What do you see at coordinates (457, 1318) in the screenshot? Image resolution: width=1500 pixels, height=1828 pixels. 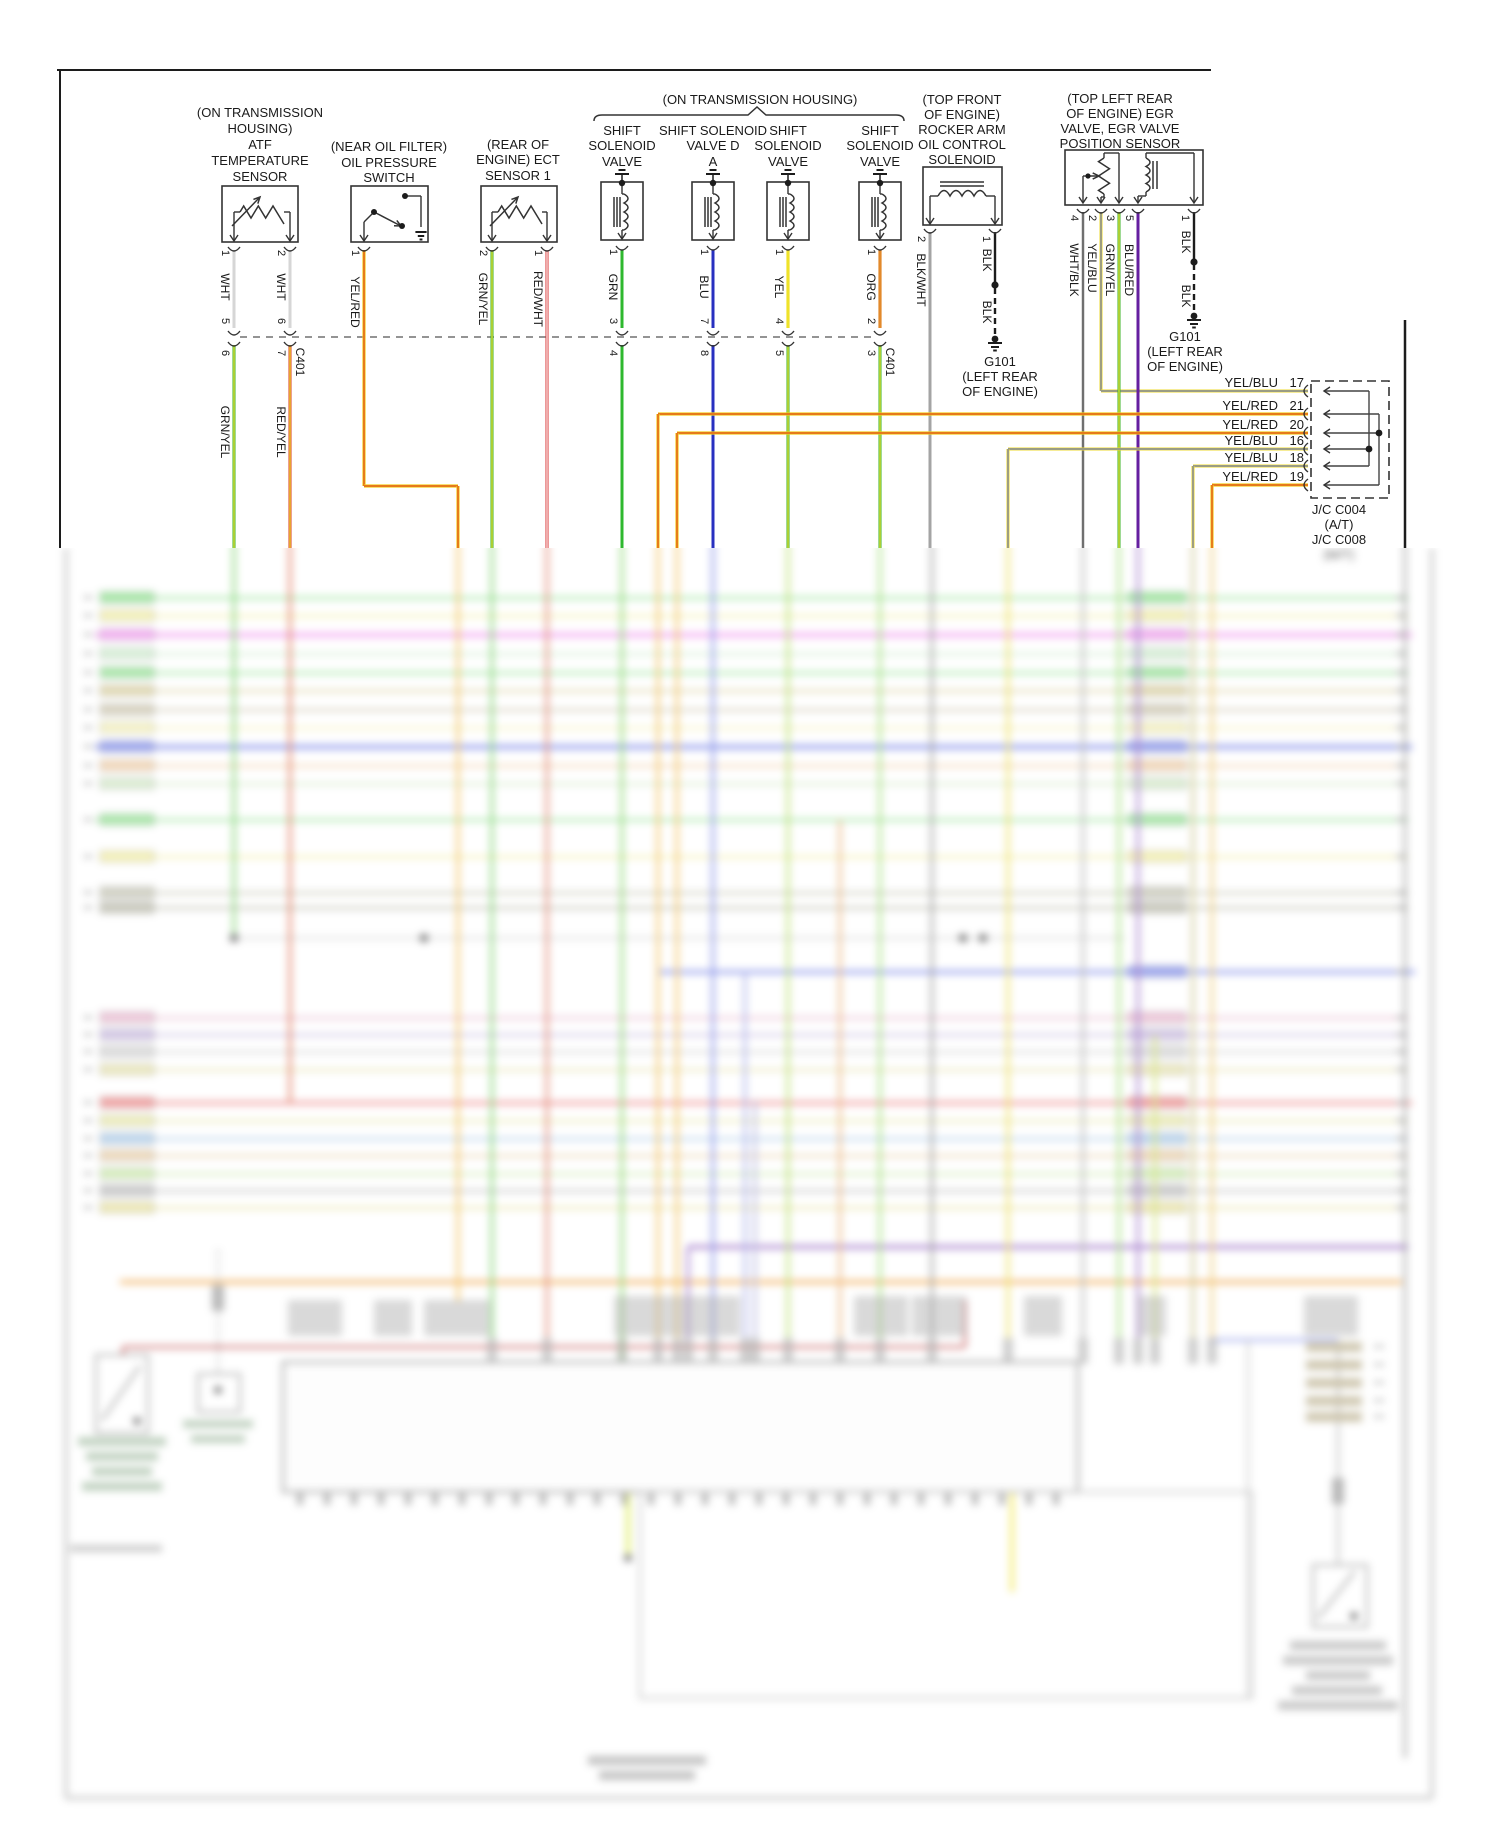 I see `blurred-connector-cluster` at bounding box center [457, 1318].